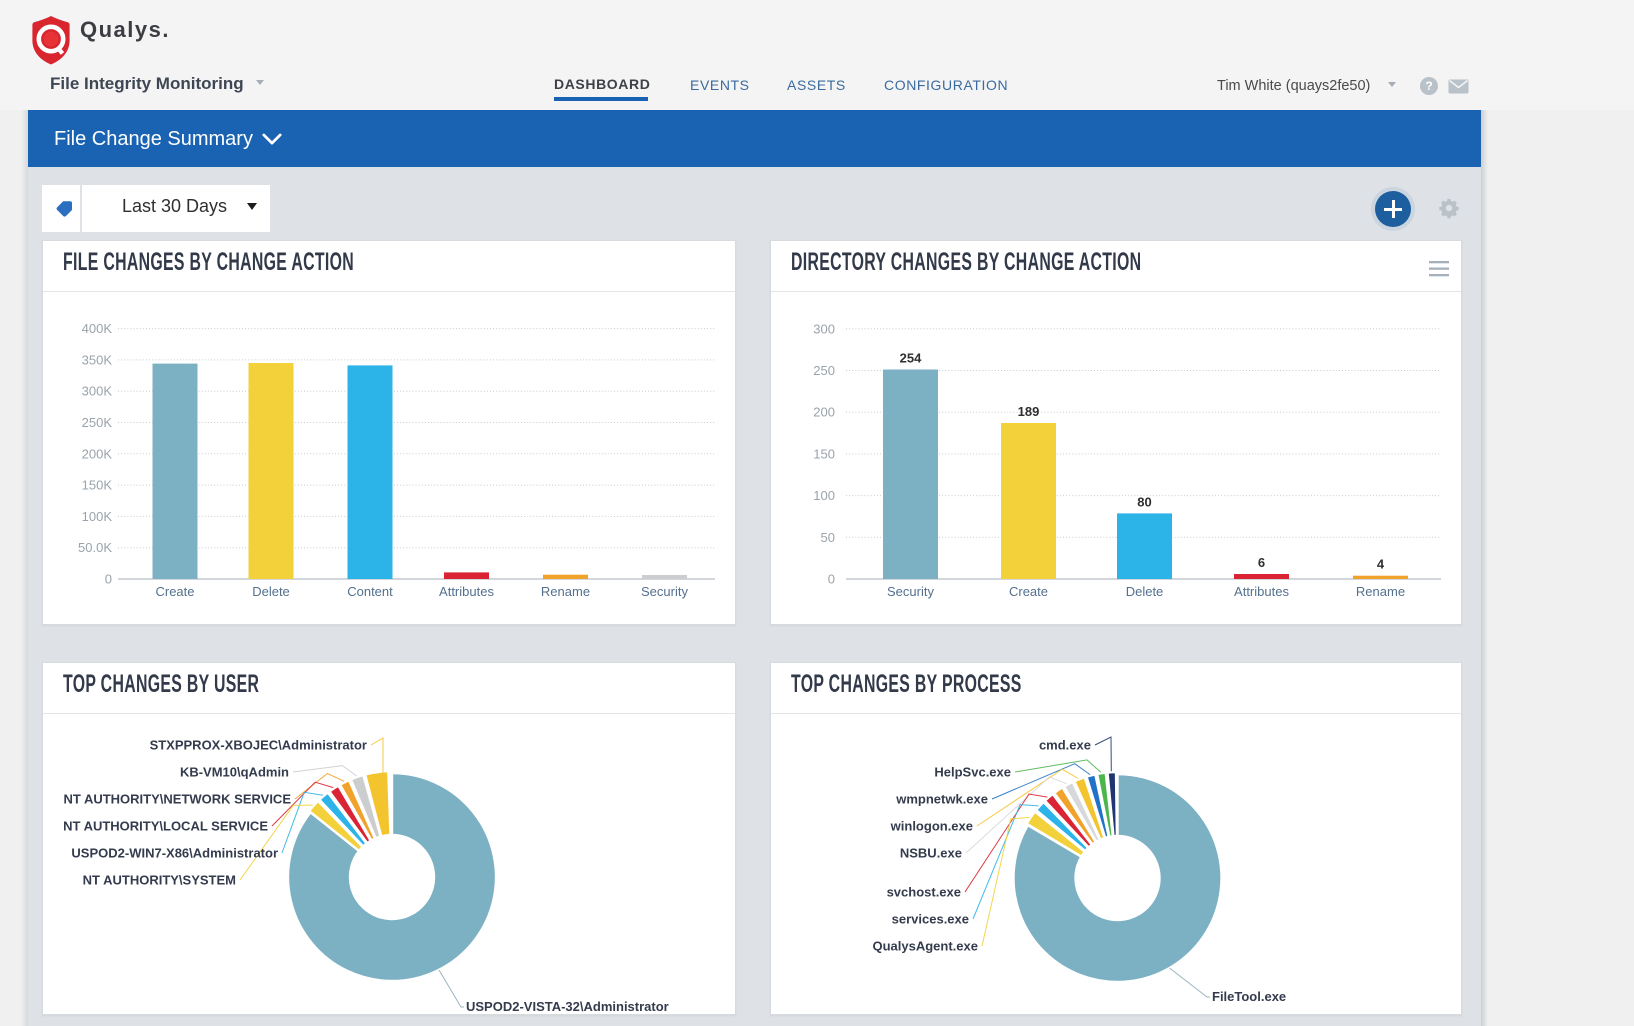 This screenshot has height=1026, width=1634. What do you see at coordinates (926, 946) in the screenshot?
I see `svg-text: QualysAgent.exe` at bounding box center [926, 946].